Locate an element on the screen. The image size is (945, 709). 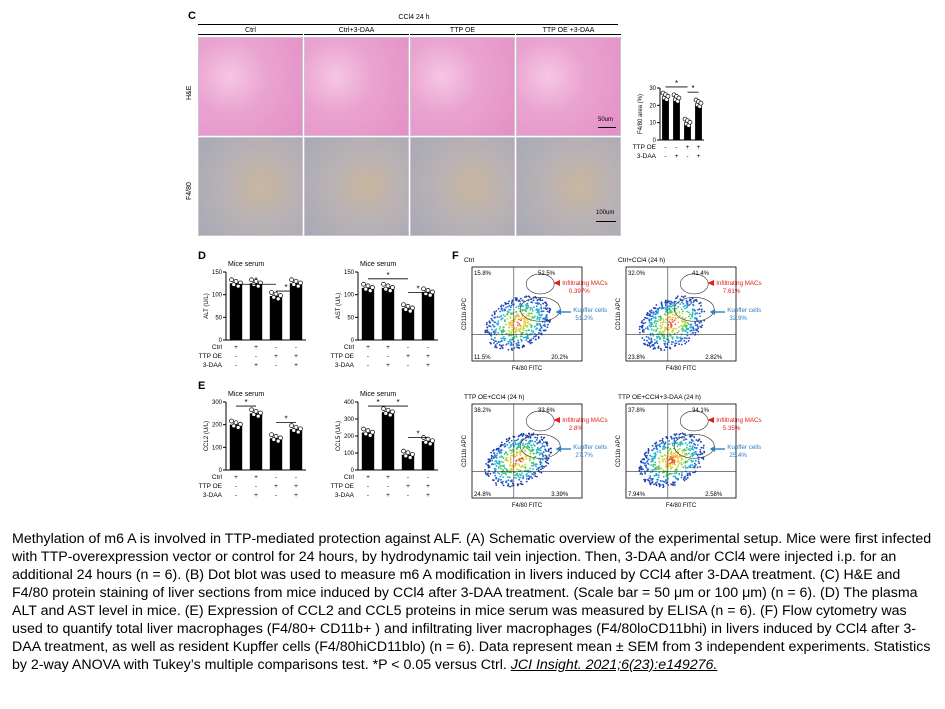
bar is located at coordinates (256, 441).